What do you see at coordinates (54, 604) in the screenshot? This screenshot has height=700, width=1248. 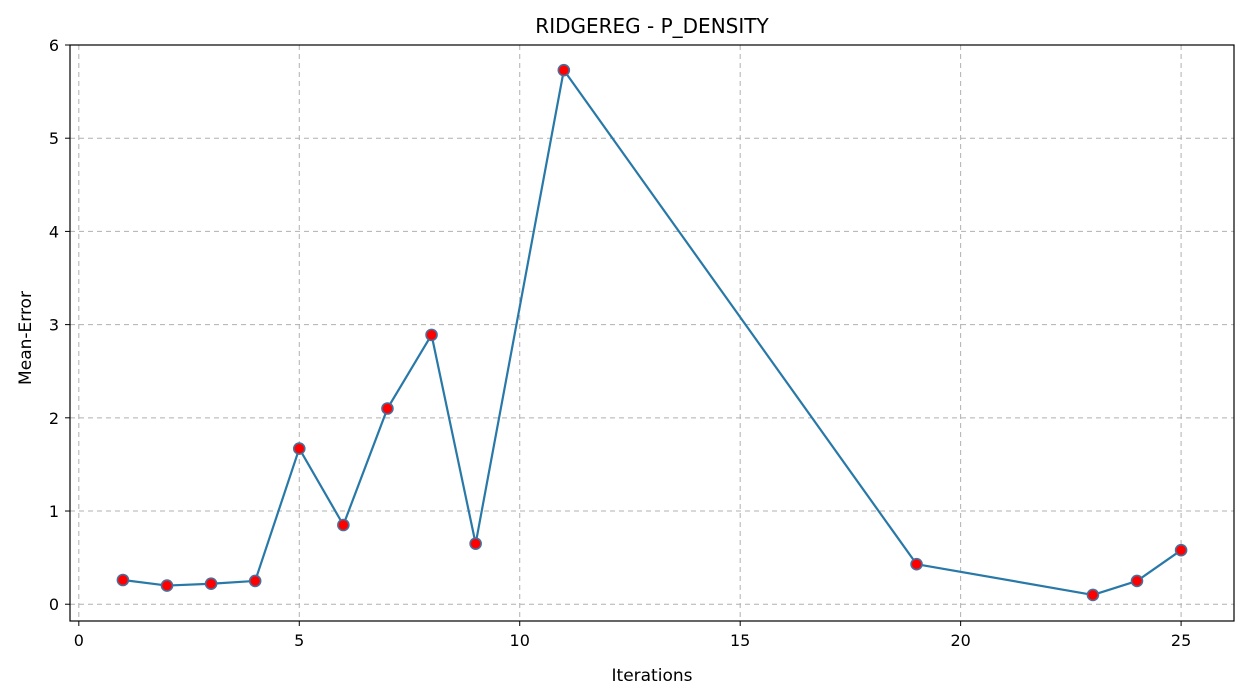 I see `y-tick-label: 0` at bounding box center [54, 604].